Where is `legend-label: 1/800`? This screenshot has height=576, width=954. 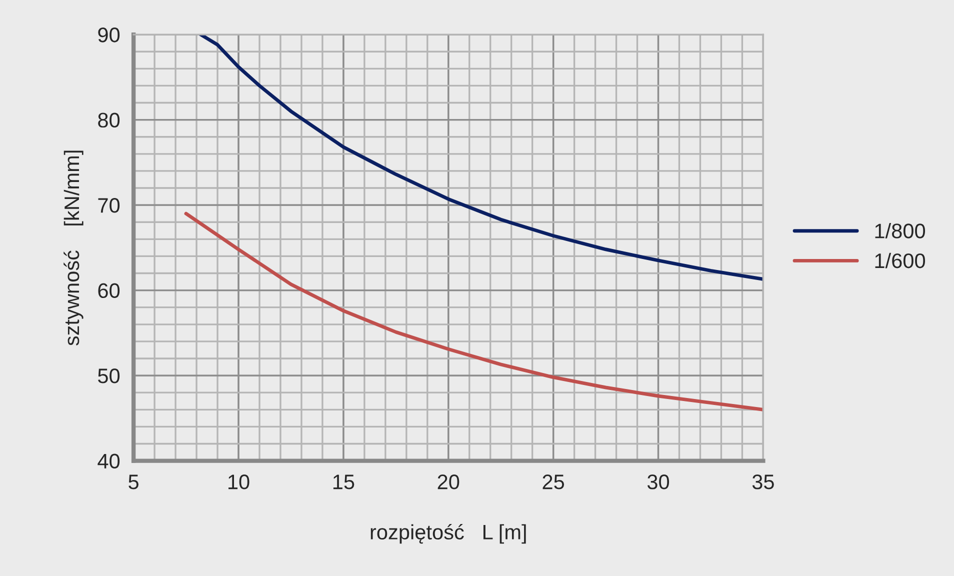
legend-label: 1/800 is located at coordinates (900, 230).